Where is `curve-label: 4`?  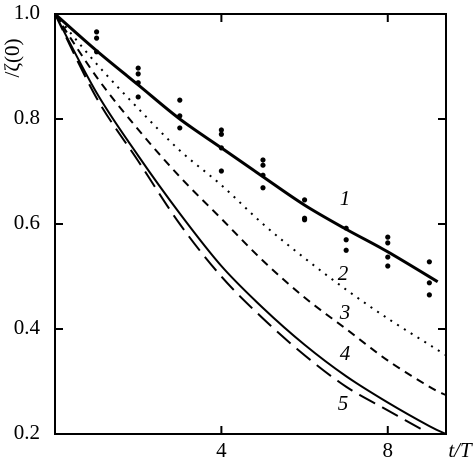
curve-label: 4 is located at coordinates (345, 353).